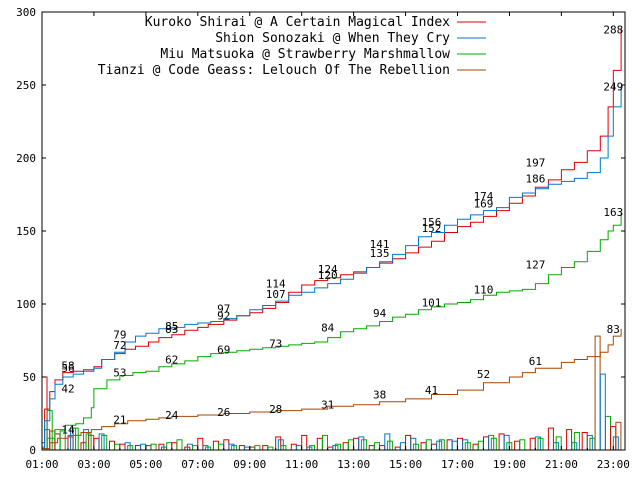  I want to click on y-tick-label-5: 250, so click(26, 85).